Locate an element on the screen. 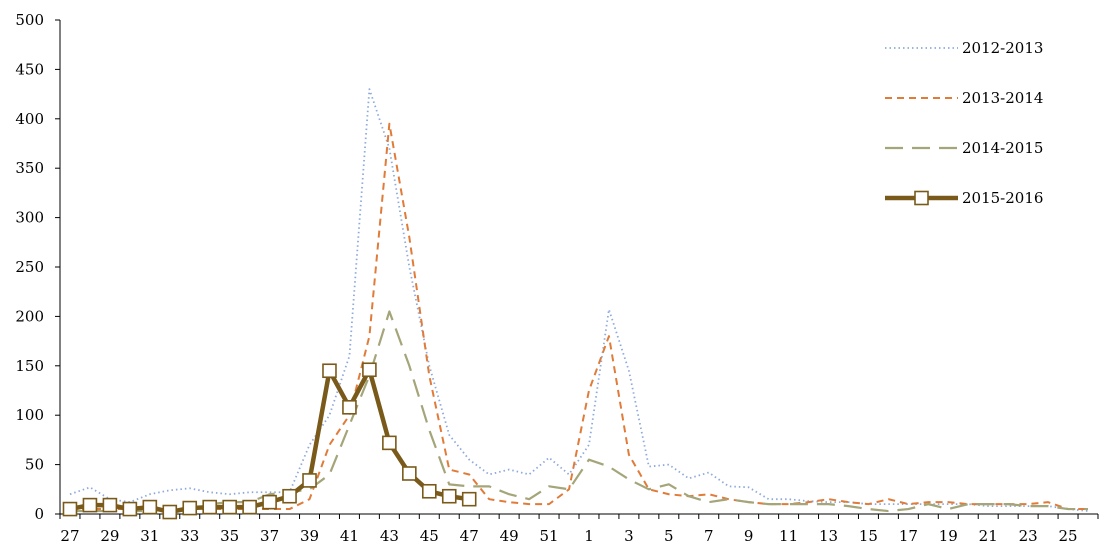  x-tick-label: 15 is located at coordinates (868, 536).